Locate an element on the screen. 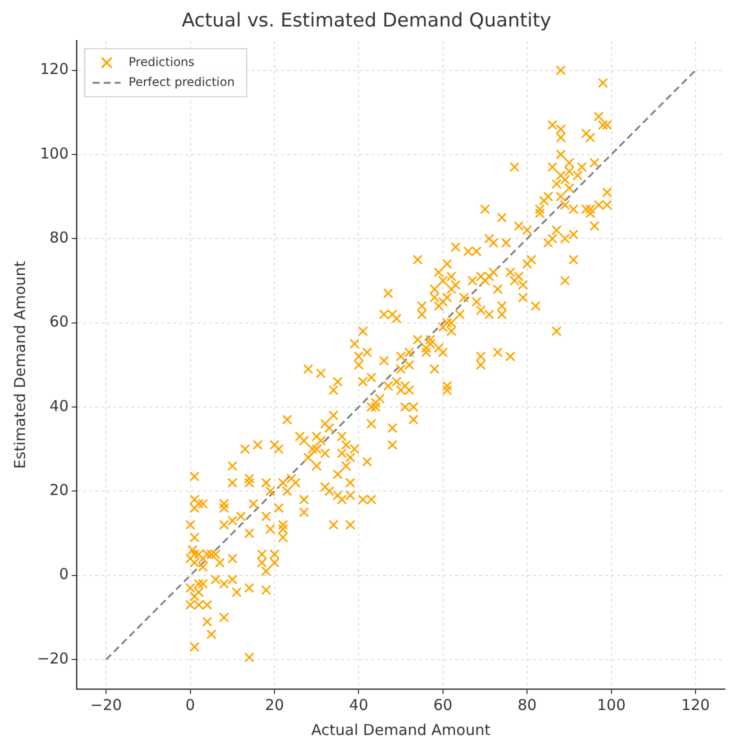  chart-title: Actual vs. Estimated Demand Quantity is located at coordinates (367, 20).